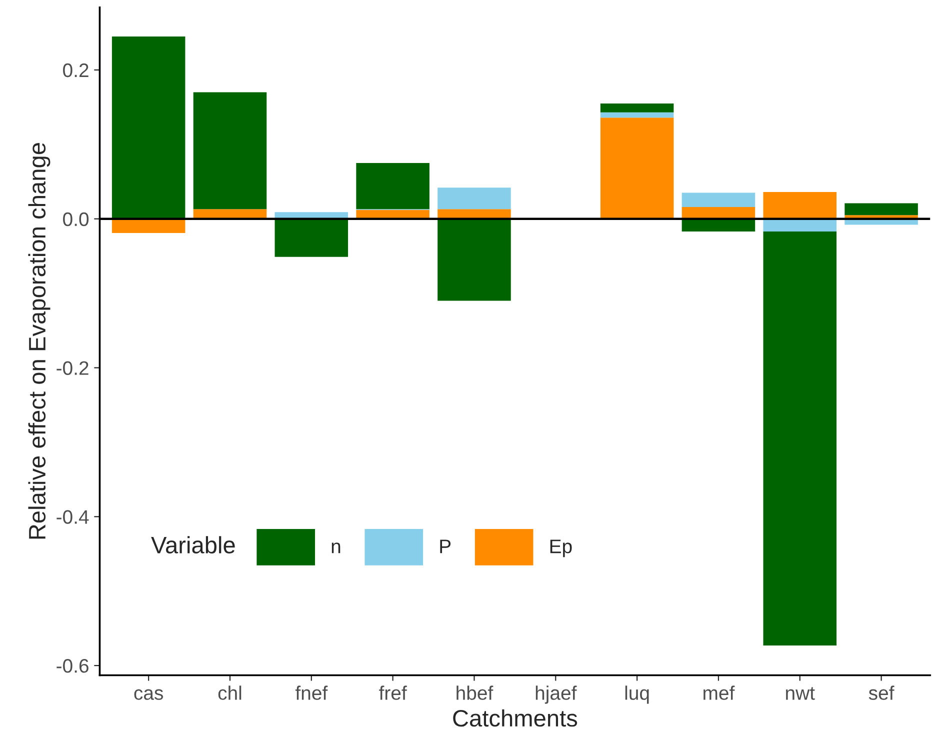 This screenshot has width=932, height=742. Describe the element at coordinates (336, 548) in the screenshot. I see `legend-label: n` at that location.